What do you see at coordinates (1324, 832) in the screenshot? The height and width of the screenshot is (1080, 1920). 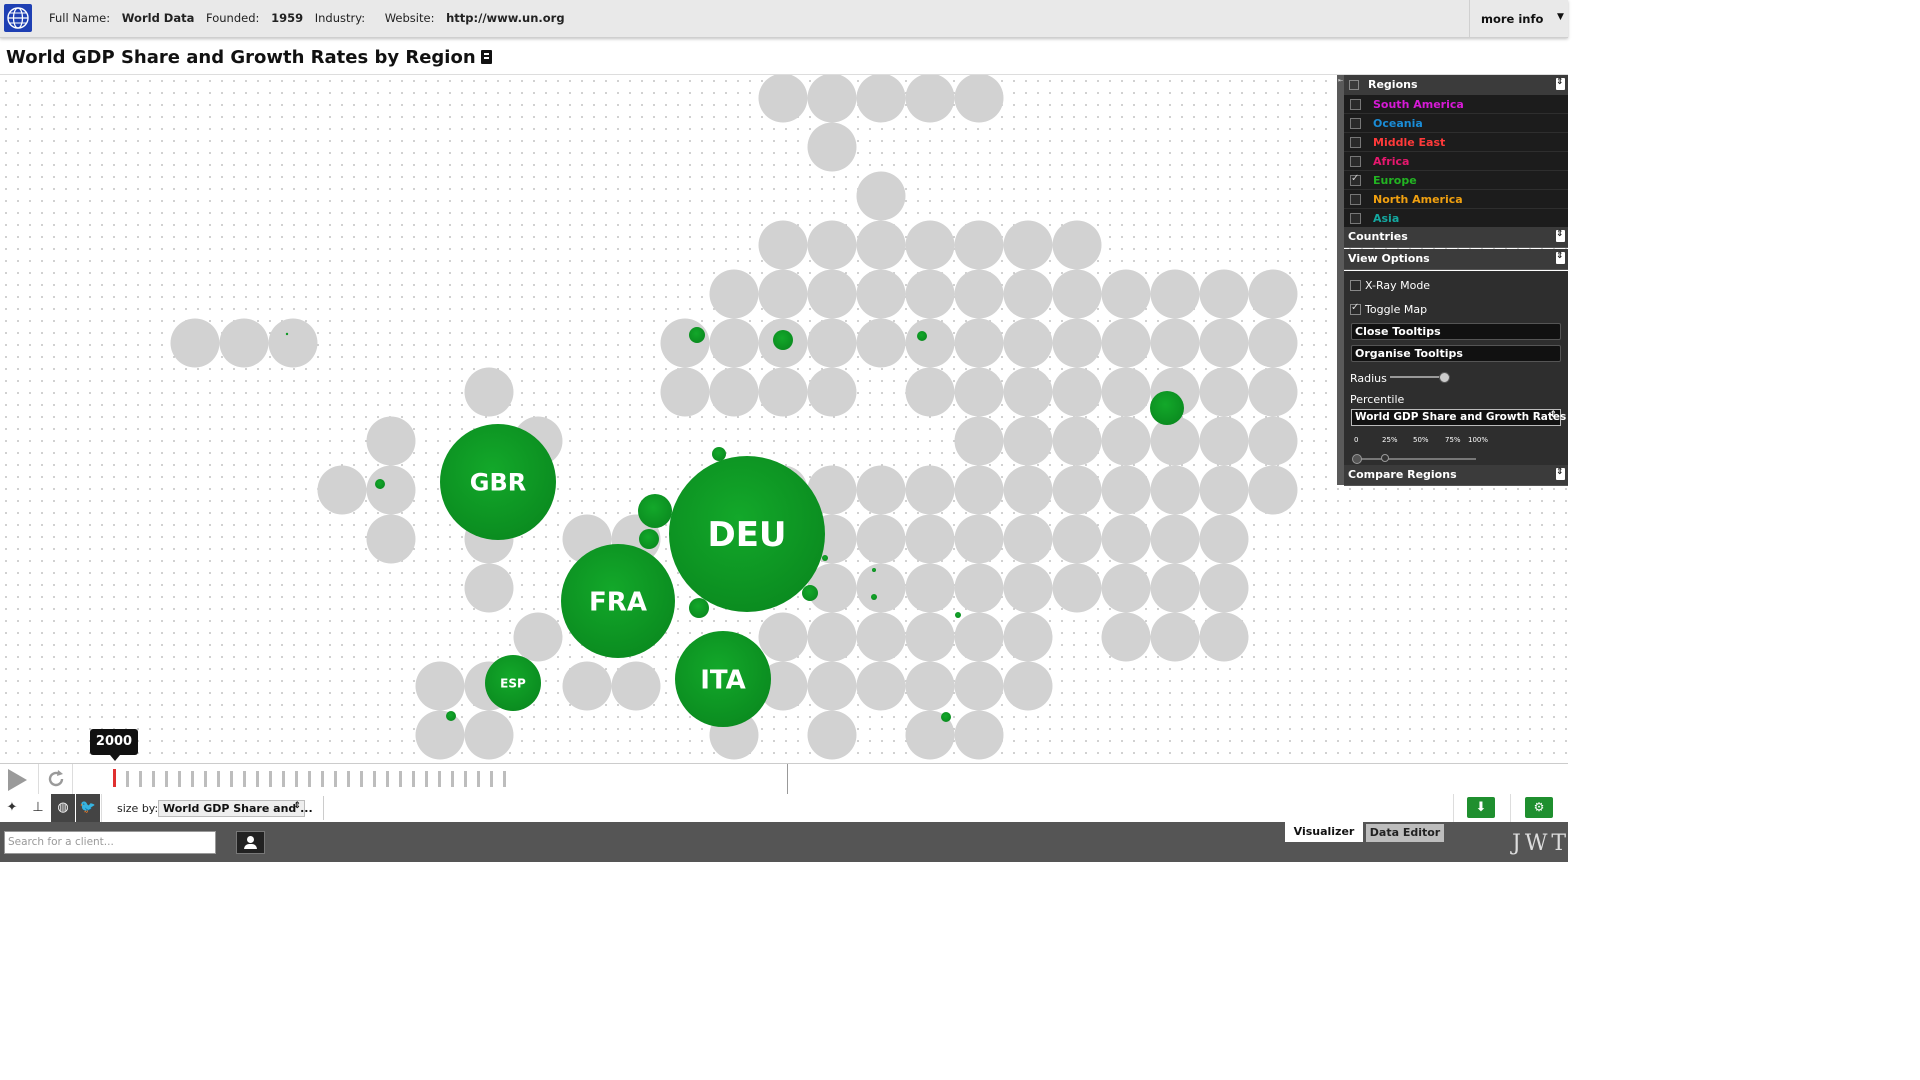 I see `tab-visualizer: Visualizer` at bounding box center [1324, 832].